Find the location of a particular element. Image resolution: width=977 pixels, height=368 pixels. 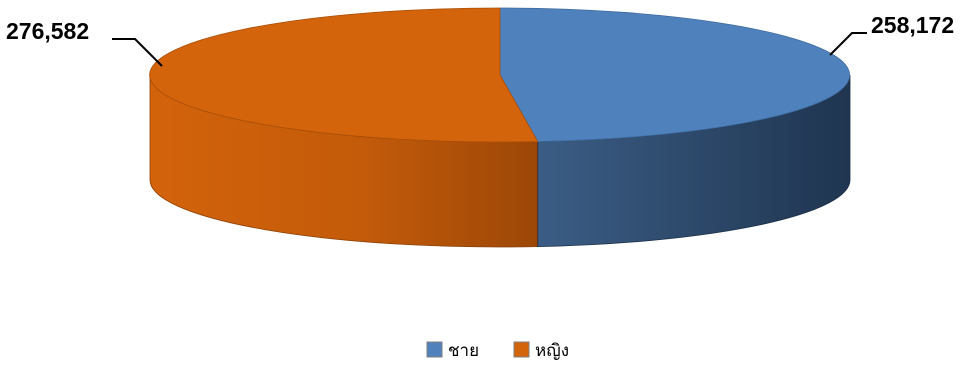

legend: ชาย หญิง is located at coordinates (497, 351).